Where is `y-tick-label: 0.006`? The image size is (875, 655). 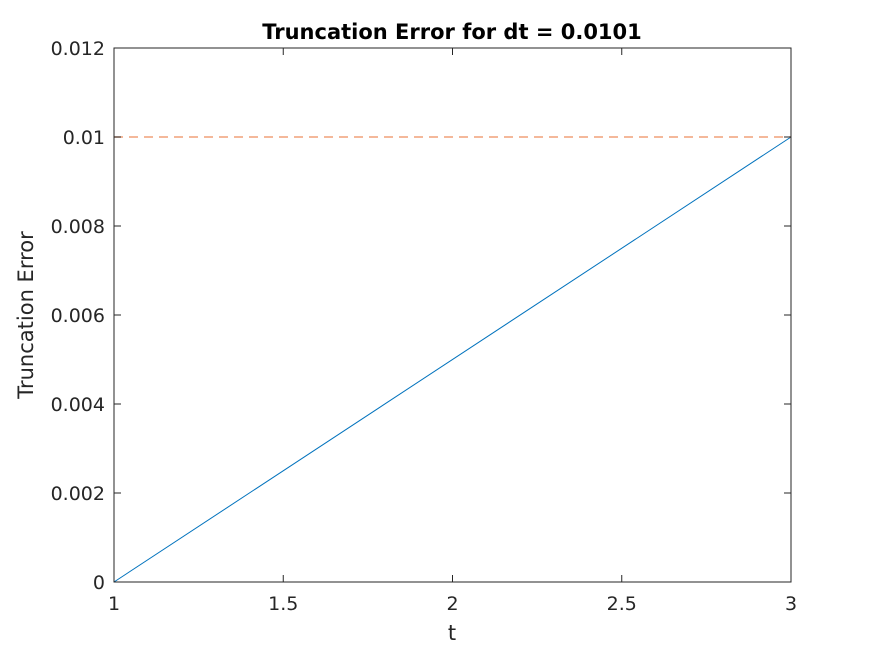 y-tick-label: 0.006 is located at coordinates (78, 316).